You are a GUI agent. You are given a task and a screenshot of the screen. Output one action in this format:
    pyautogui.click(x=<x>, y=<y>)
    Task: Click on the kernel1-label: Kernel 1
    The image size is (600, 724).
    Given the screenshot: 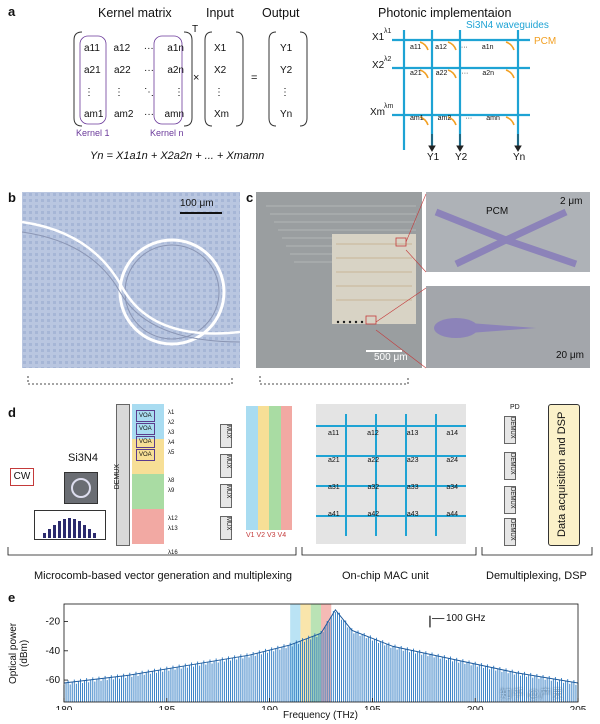 What is the action you would take?
    pyautogui.click(x=93, y=133)
    